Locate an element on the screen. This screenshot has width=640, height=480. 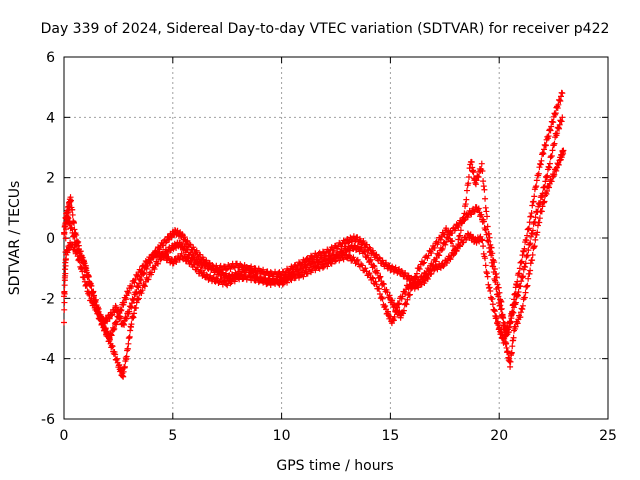
y-tick-label: 6 is located at coordinates (50, 58).